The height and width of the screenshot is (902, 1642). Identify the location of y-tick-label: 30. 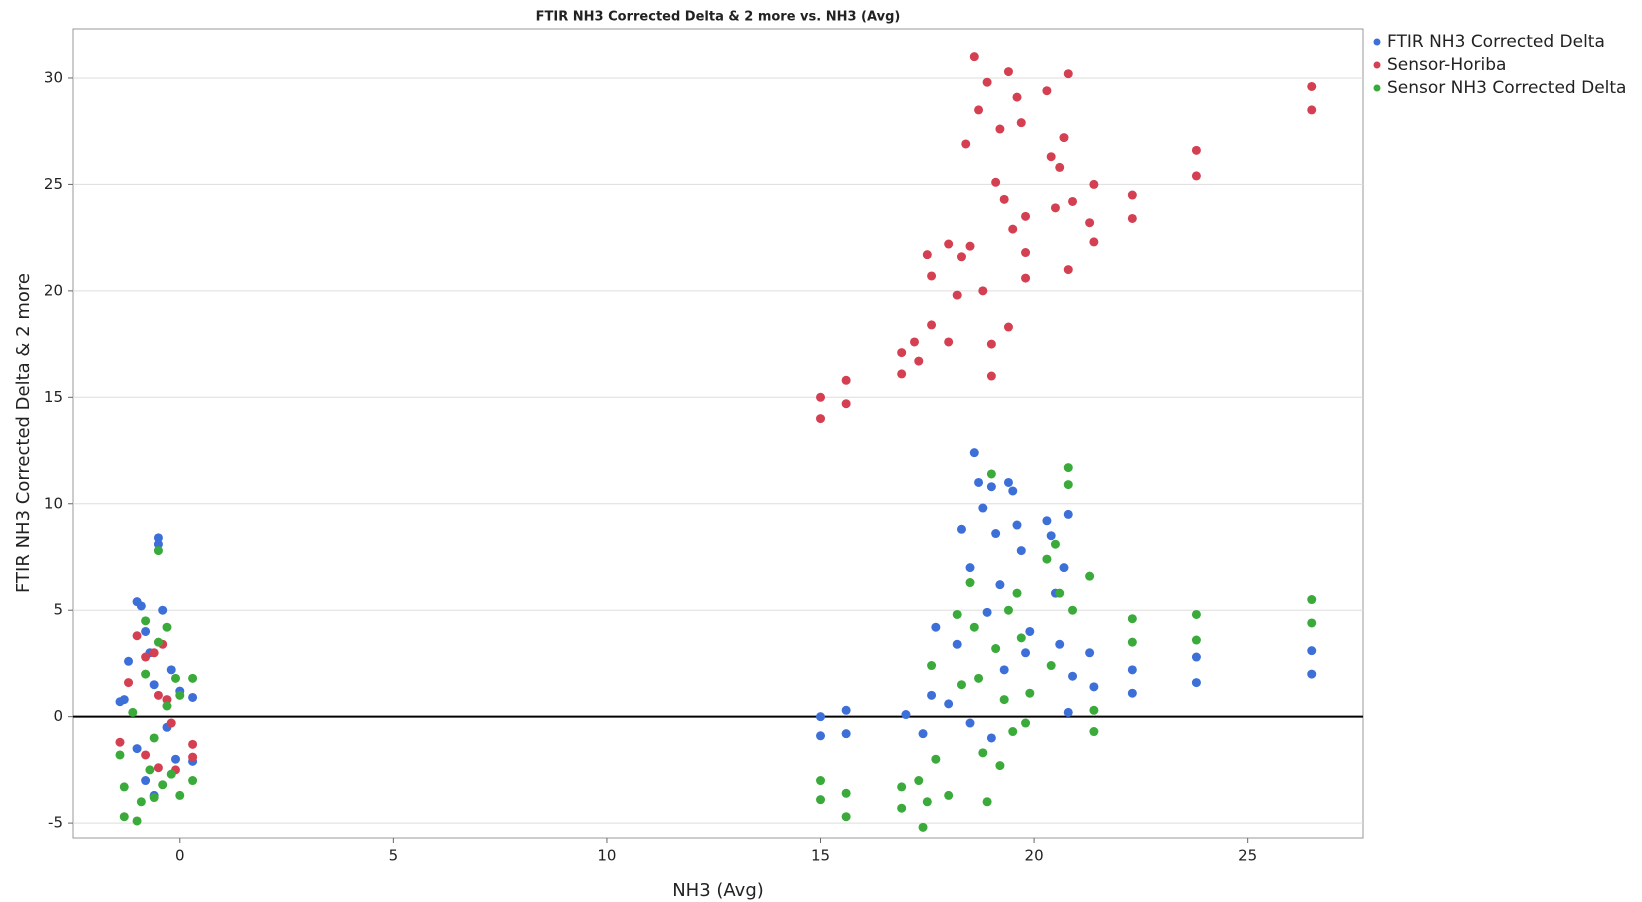
(53, 77).